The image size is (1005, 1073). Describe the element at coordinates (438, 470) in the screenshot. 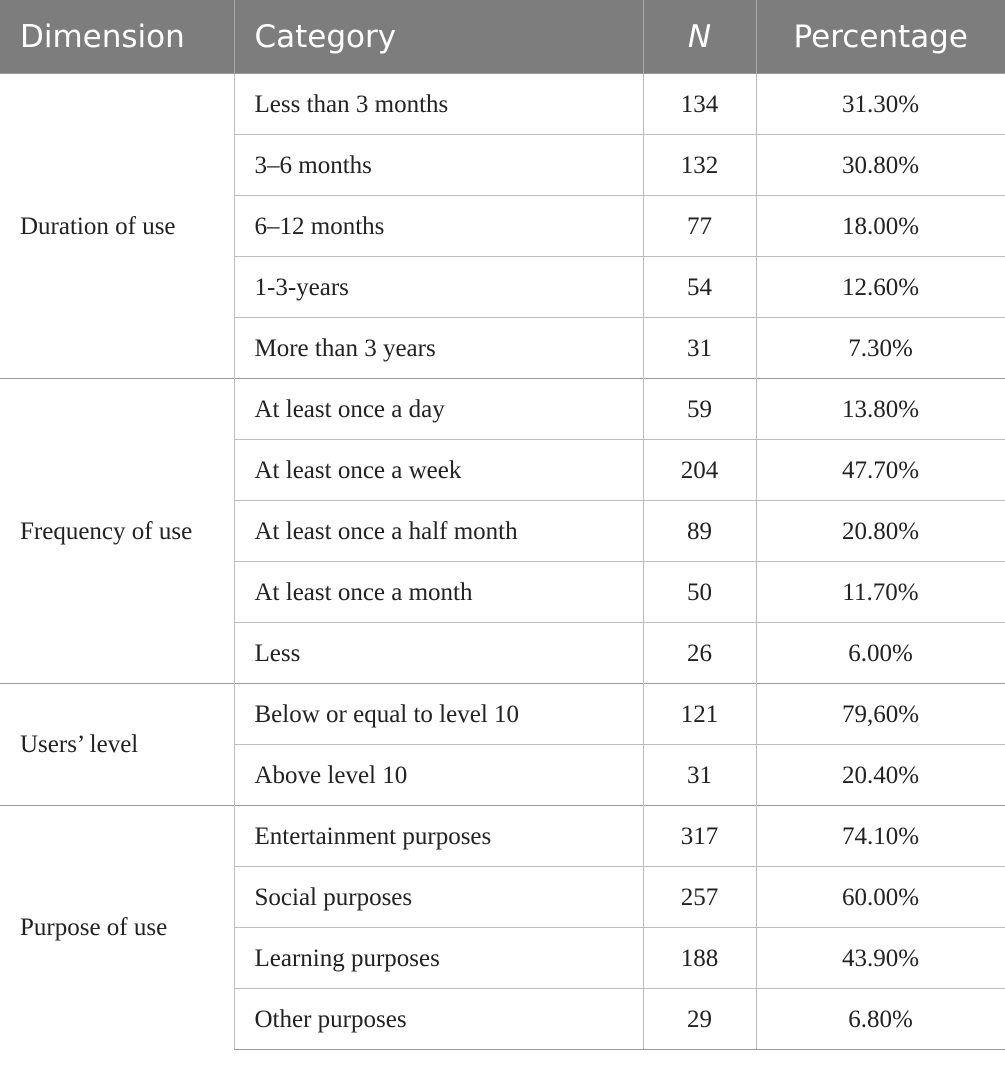

I see `category-cell: At least once a week` at that location.